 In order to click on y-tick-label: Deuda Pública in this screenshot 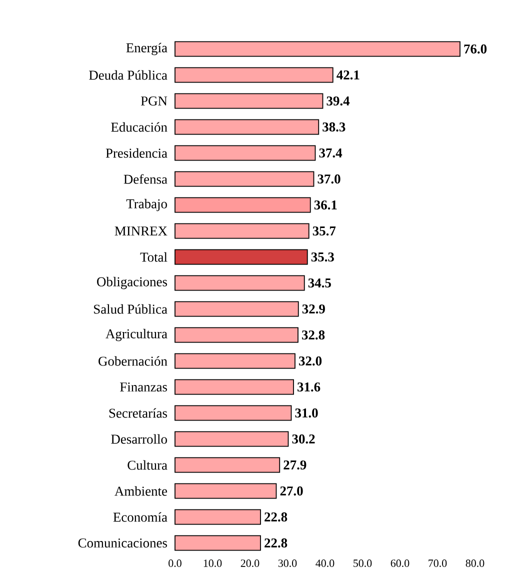, I will do `click(128, 75)`.